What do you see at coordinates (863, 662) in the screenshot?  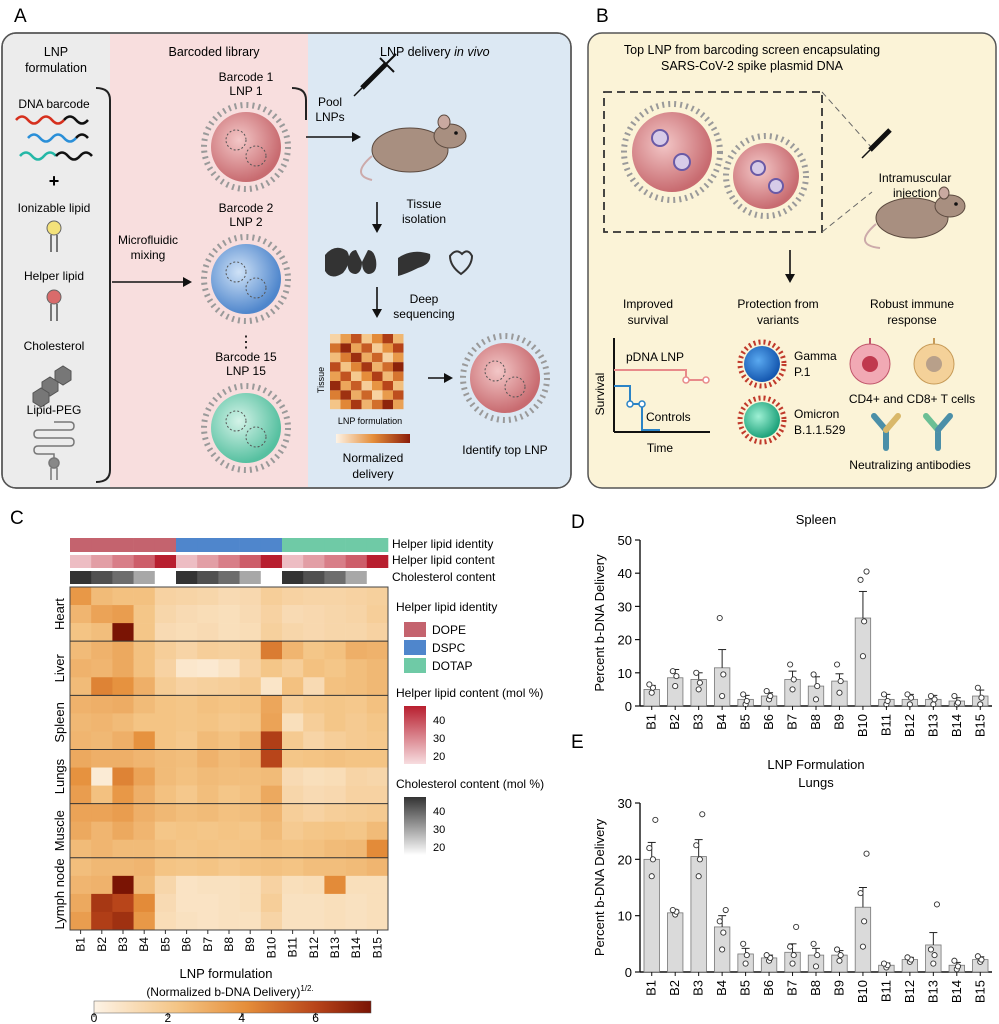 I see `bar` at bounding box center [863, 662].